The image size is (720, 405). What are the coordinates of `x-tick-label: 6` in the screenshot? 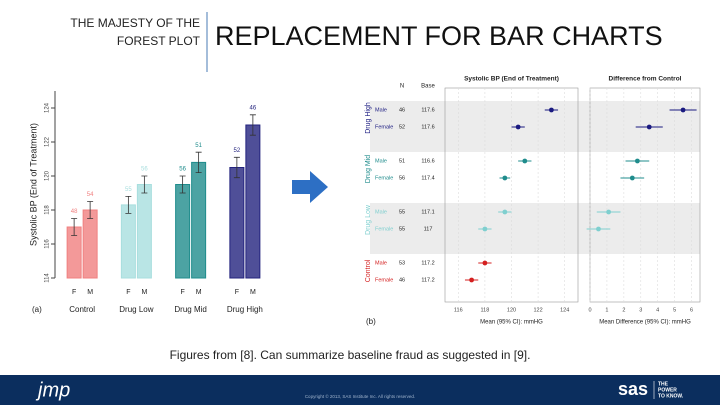 It's located at (691, 310).